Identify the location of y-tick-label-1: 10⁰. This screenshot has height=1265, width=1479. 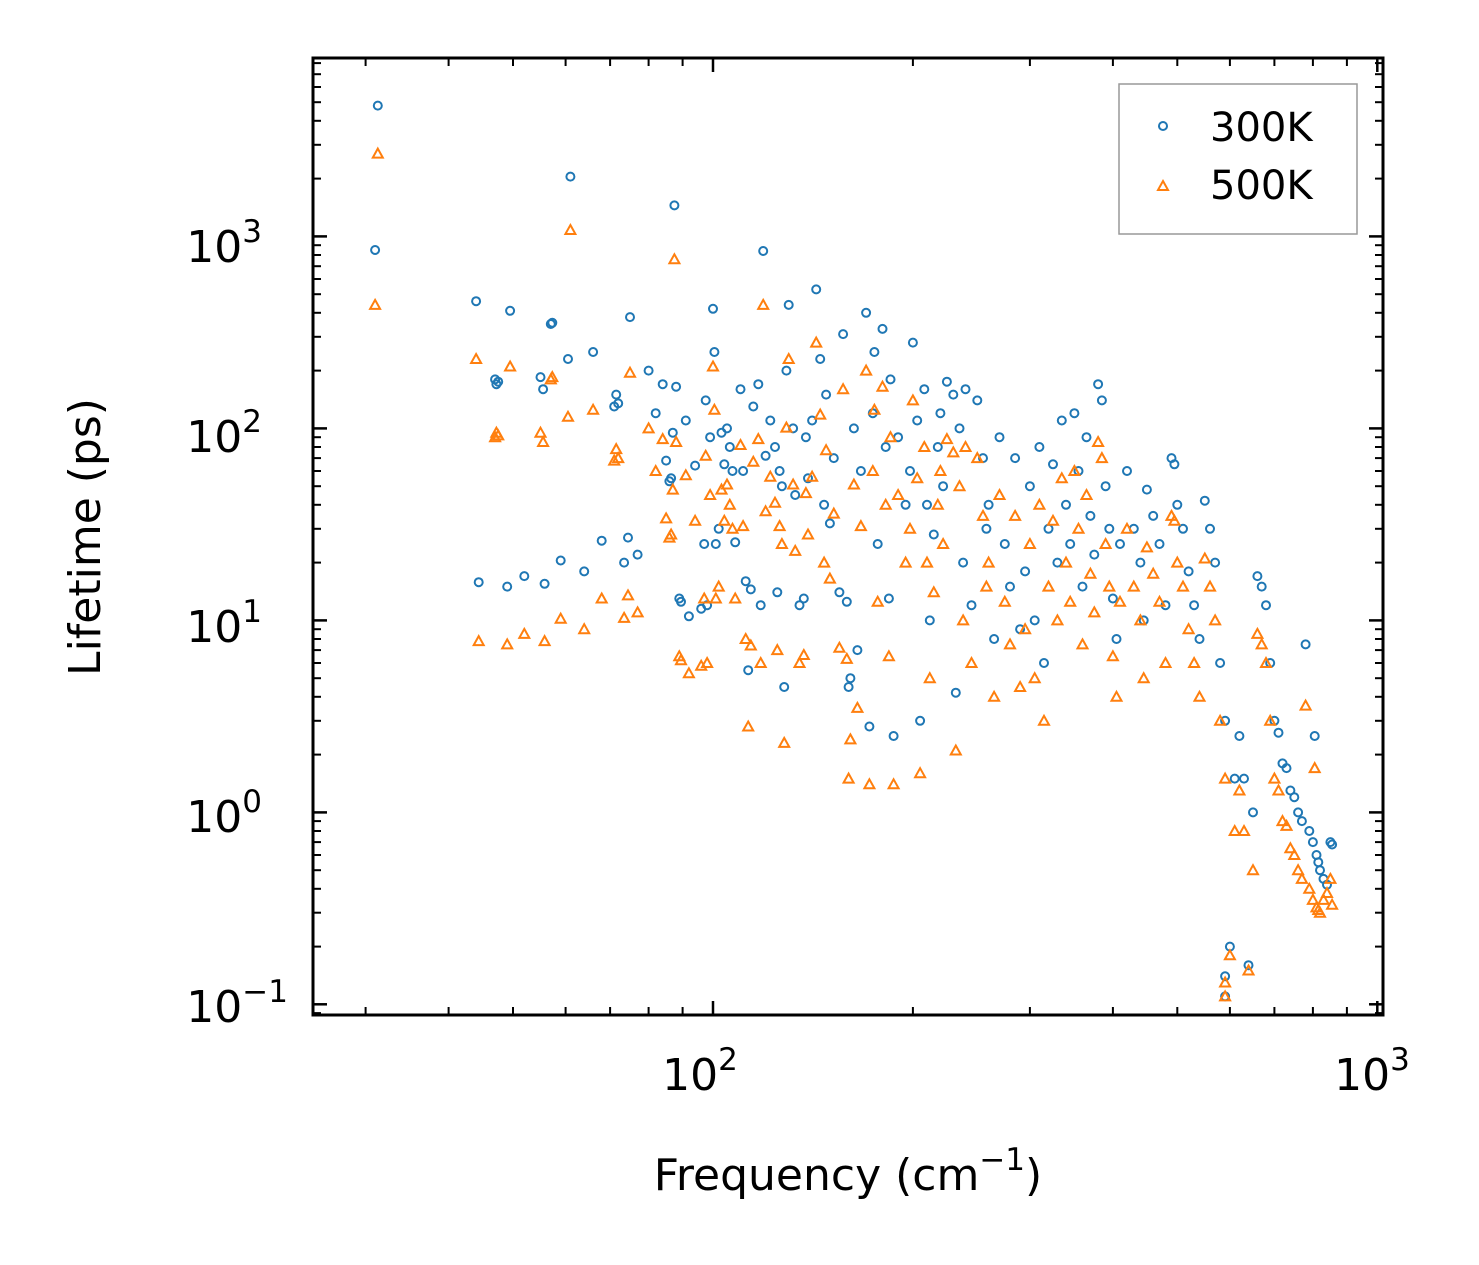
(224, 813).